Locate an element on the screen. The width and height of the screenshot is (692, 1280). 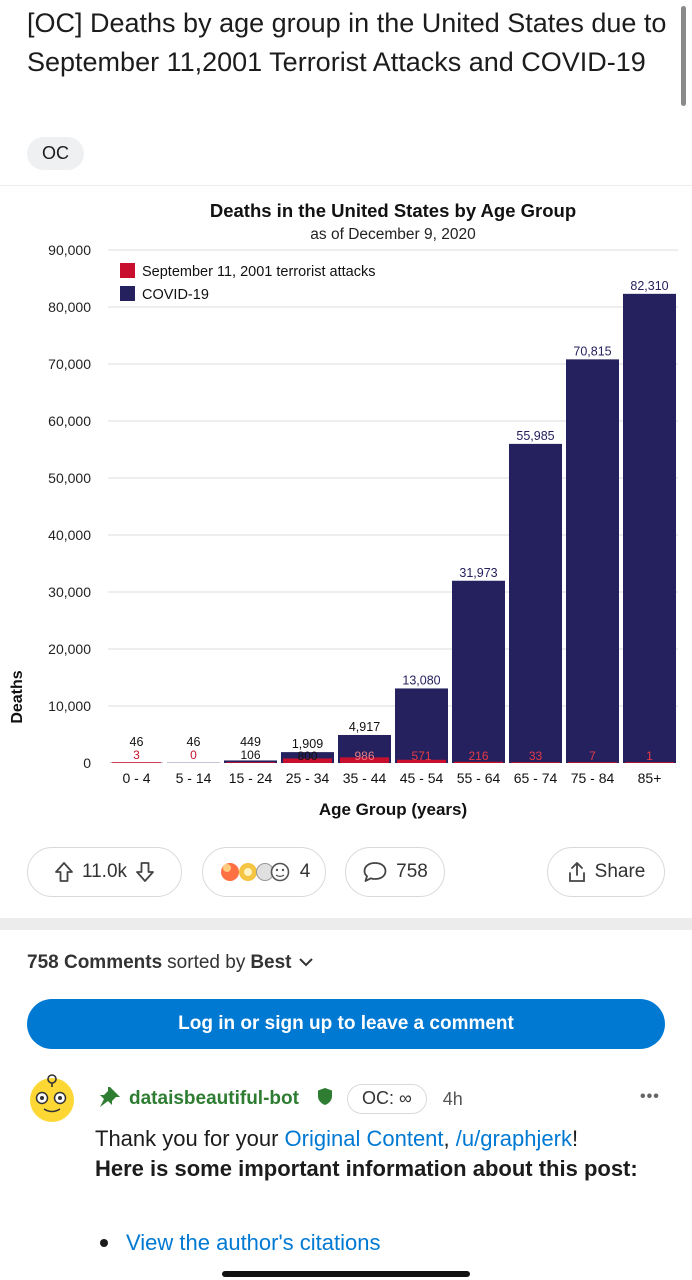
comments-sort-header: 758 Comments sorted by Best is located at coordinates (171, 963).